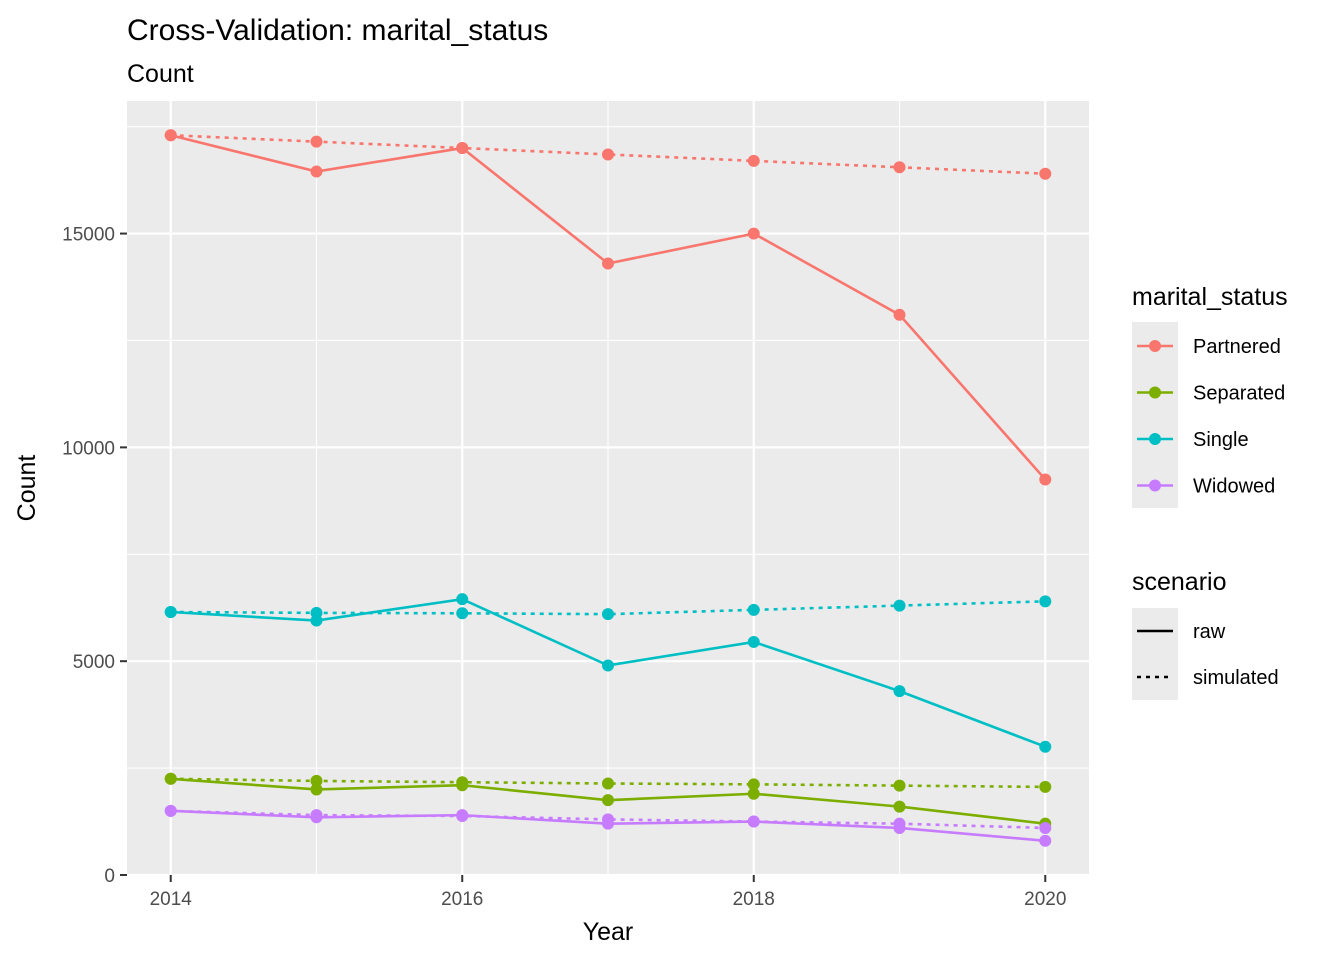  I want to click on legend-label-simulated: simulated, so click(1236, 678).